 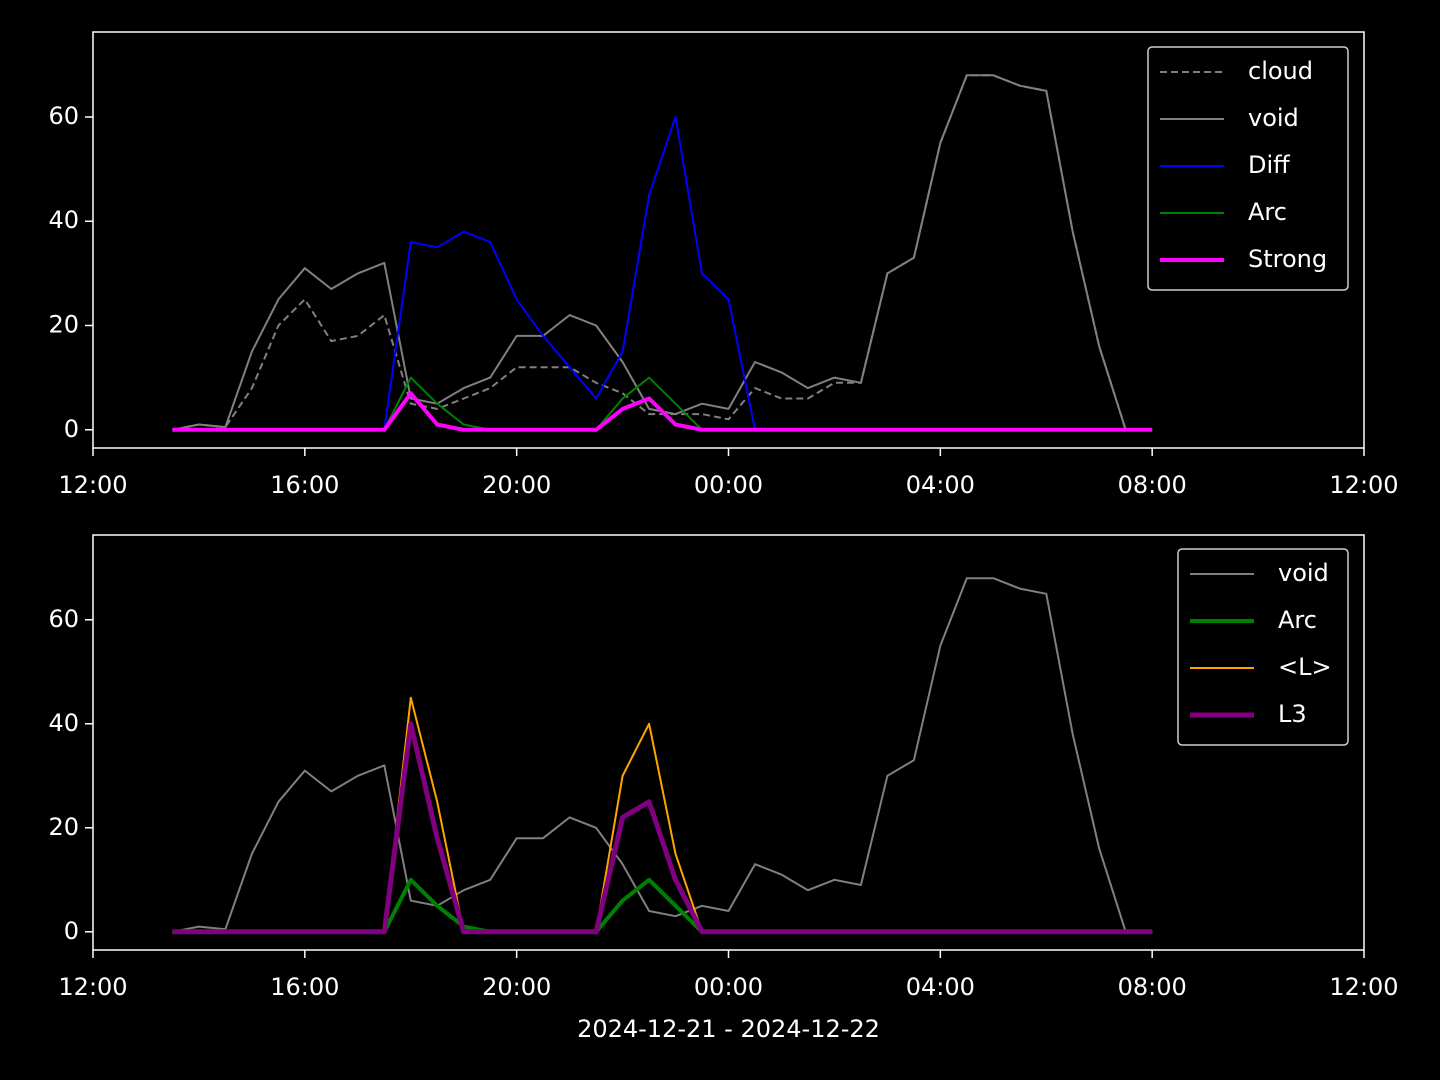 I want to click on legend-label: cloud, so click(x=1280, y=71).